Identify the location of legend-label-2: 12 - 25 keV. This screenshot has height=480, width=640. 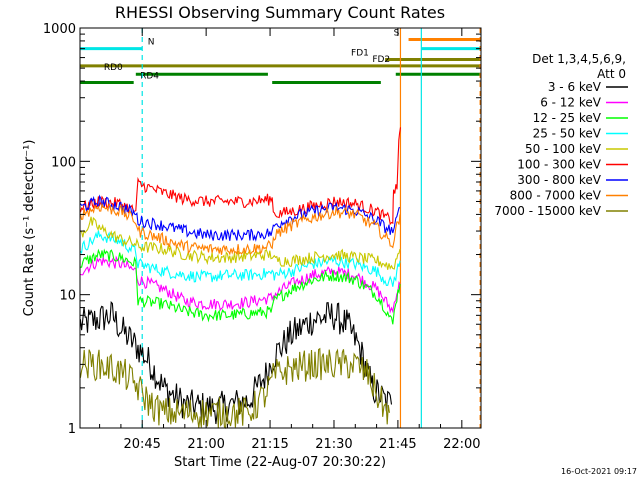
(567, 118).